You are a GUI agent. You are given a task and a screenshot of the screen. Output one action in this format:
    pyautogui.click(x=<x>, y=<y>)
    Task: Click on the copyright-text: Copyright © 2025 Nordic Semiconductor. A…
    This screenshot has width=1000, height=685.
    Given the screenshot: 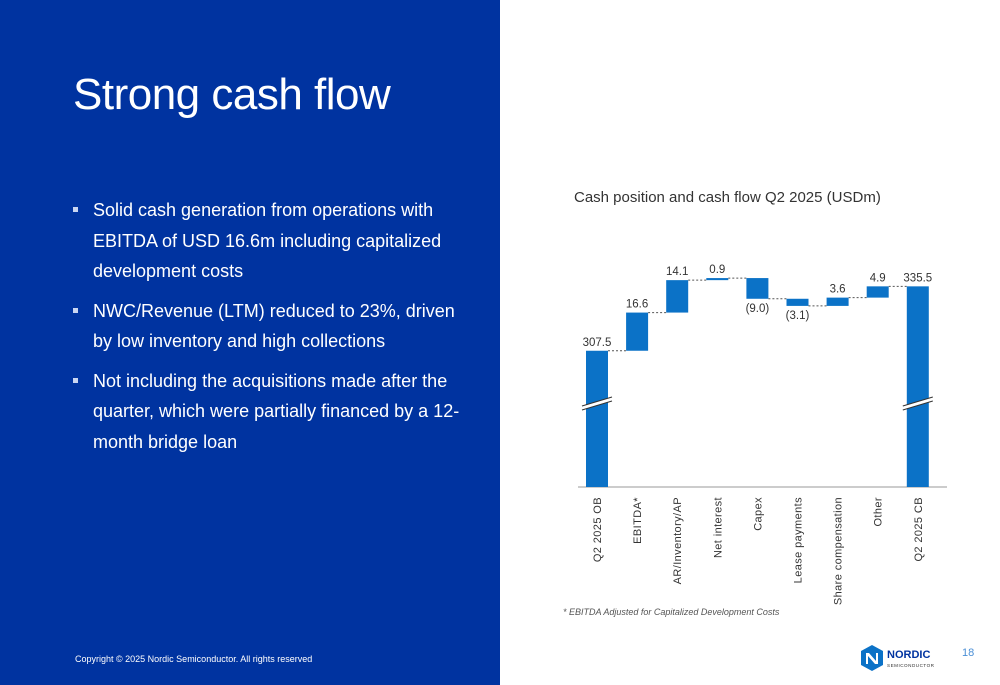 What is the action you would take?
    pyautogui.click(x=194, y=659)
    